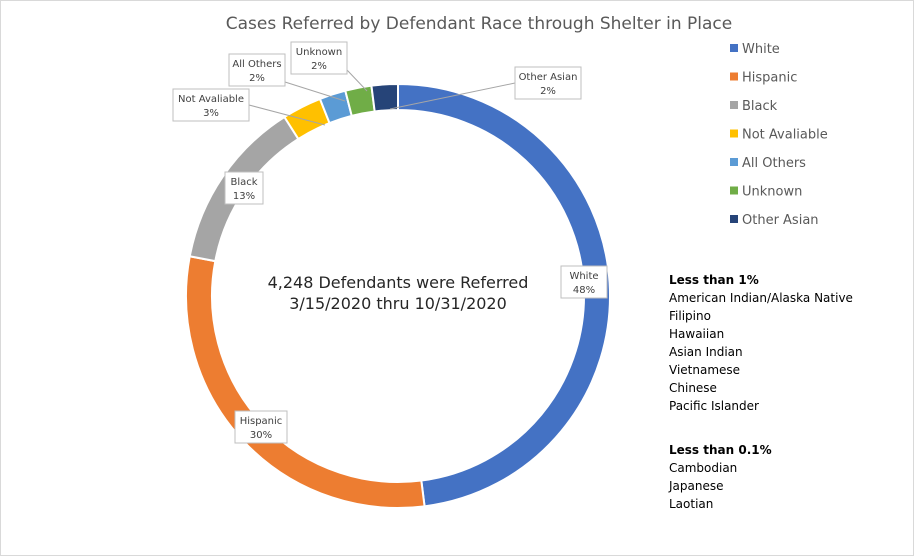  What do you see at coordinates (774, 163) in the screenshot?
I see `legend-label: All Others` at bounding box center [774, 163].